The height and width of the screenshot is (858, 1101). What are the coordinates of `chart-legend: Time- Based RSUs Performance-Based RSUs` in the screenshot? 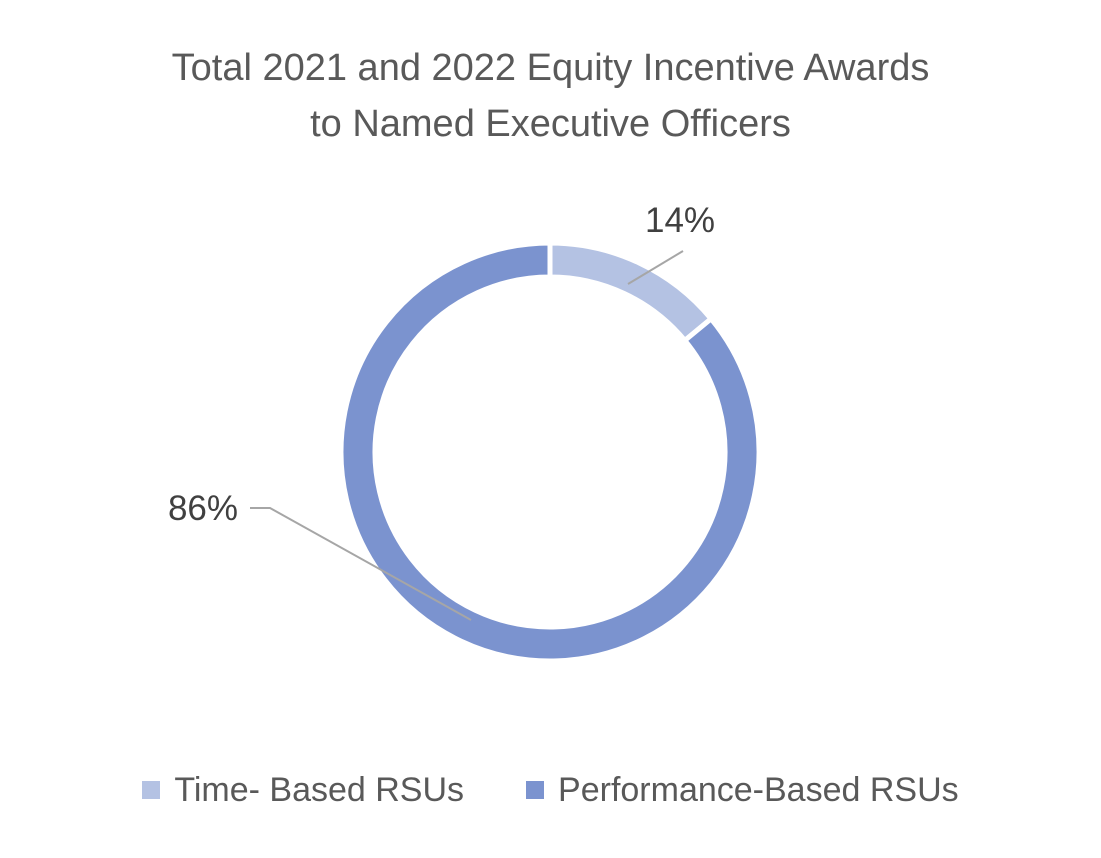 It's located at (550, 790).